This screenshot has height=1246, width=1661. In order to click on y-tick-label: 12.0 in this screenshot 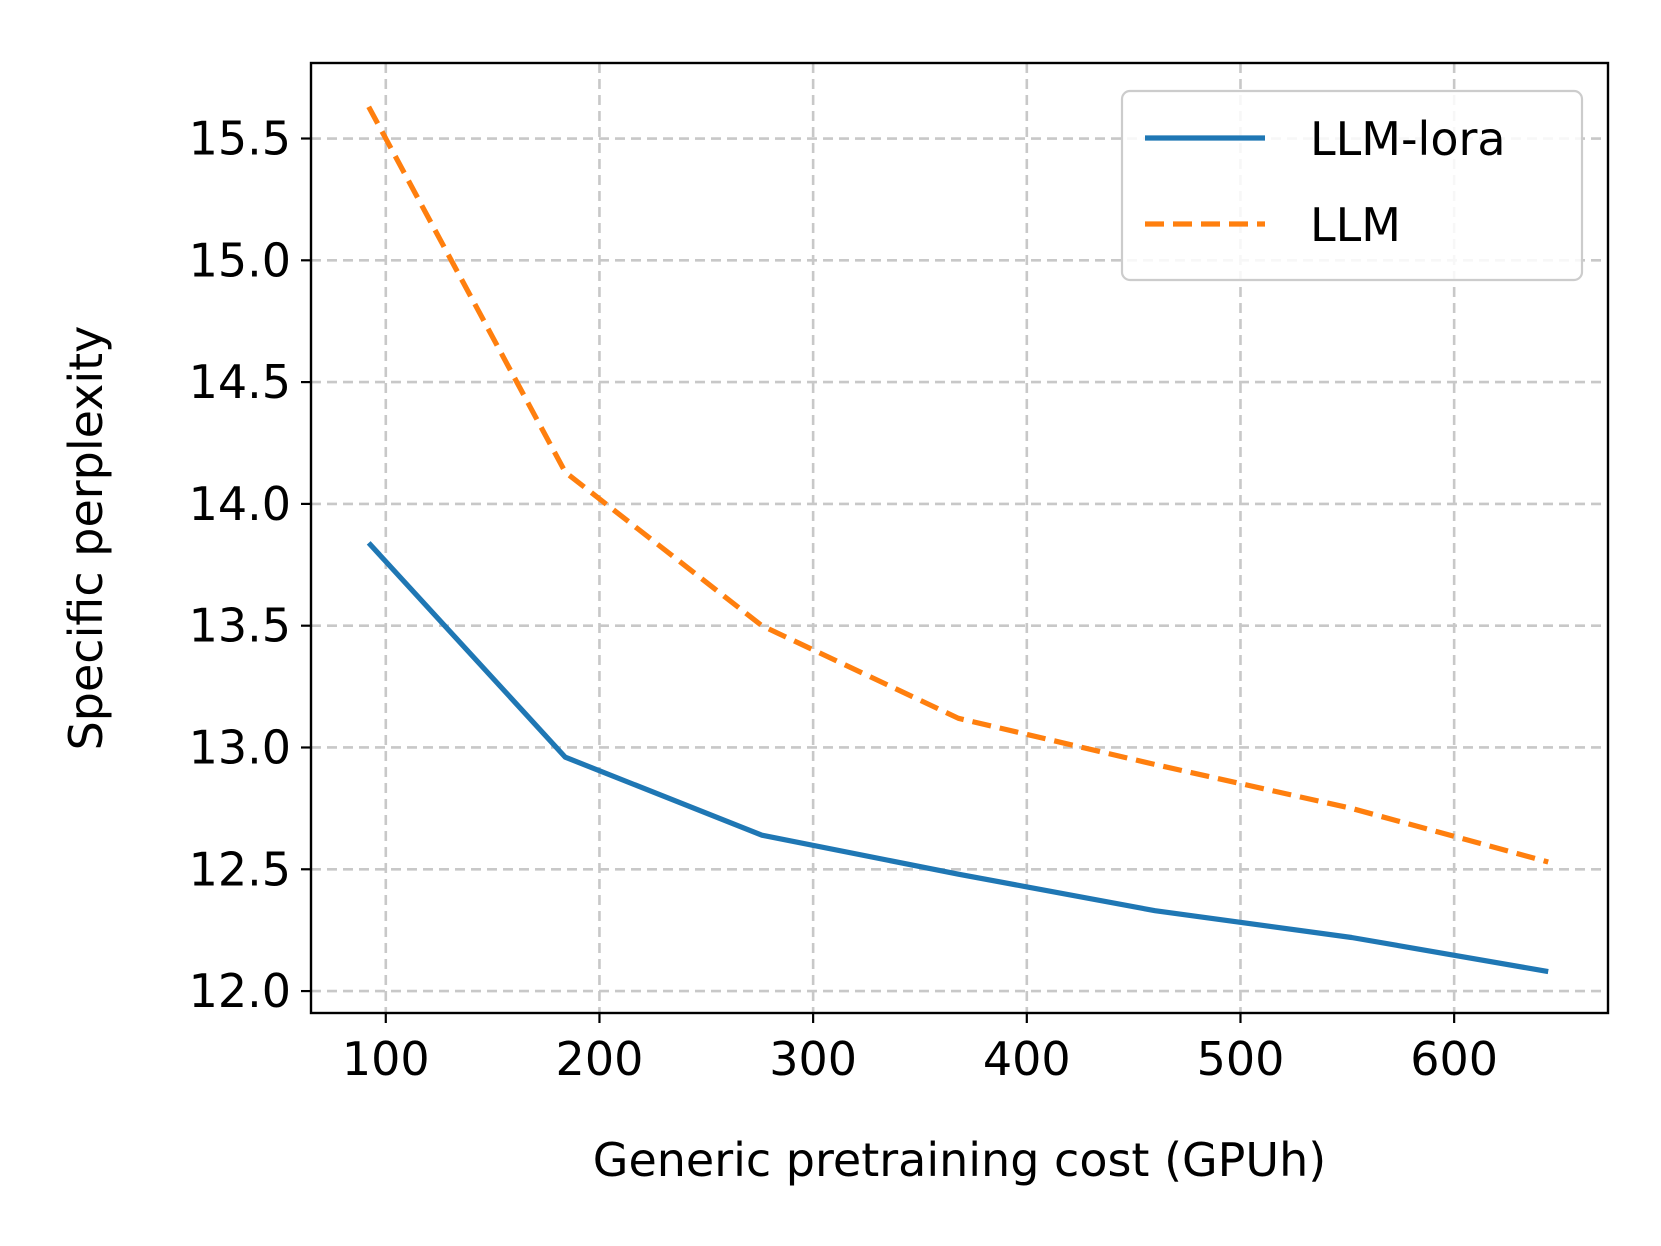, I will do `click(240, 991)`.